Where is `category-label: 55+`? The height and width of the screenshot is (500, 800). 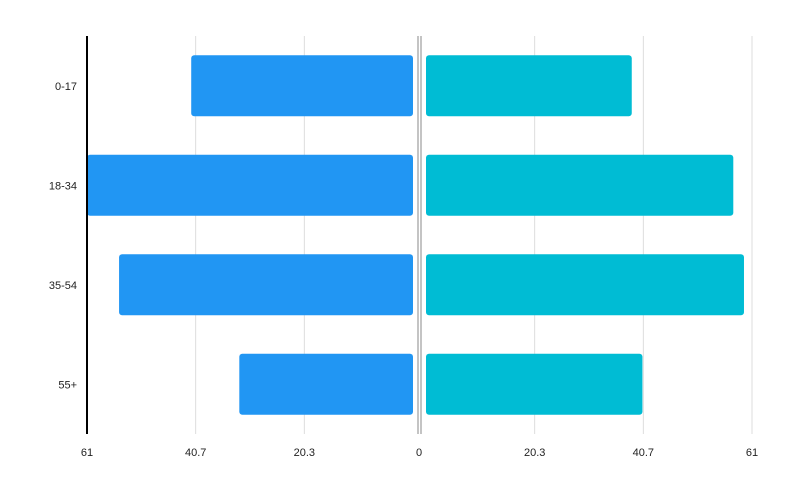
category-label: 55+ is located at coordinates (67, 385).